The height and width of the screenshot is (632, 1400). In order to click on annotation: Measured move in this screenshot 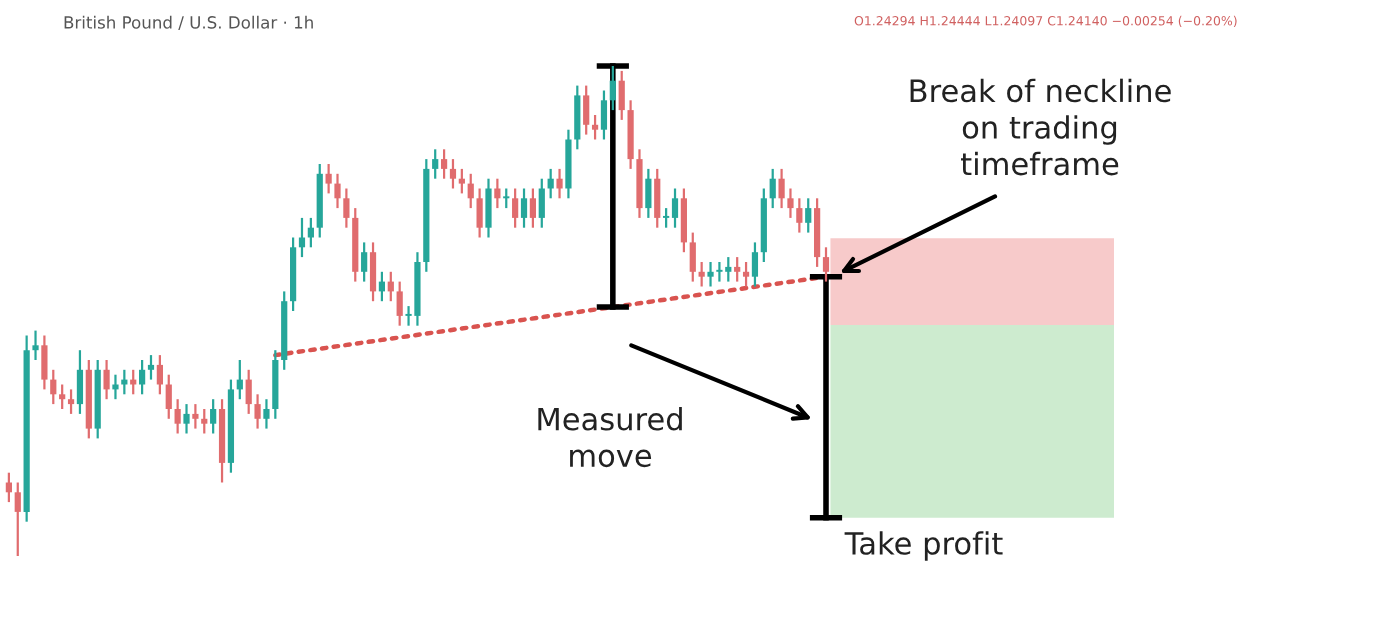, I will do `click(610, 437)`.